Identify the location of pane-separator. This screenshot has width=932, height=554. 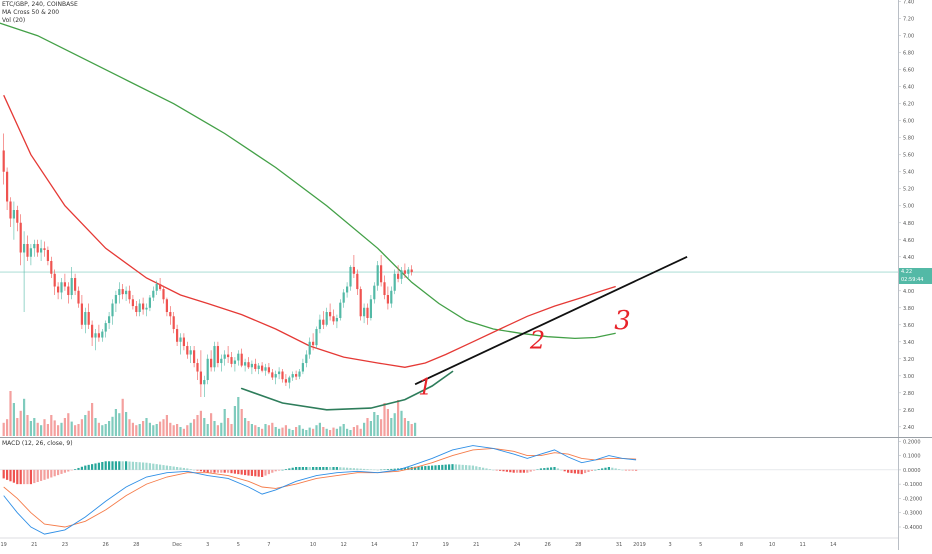
(466, 437).